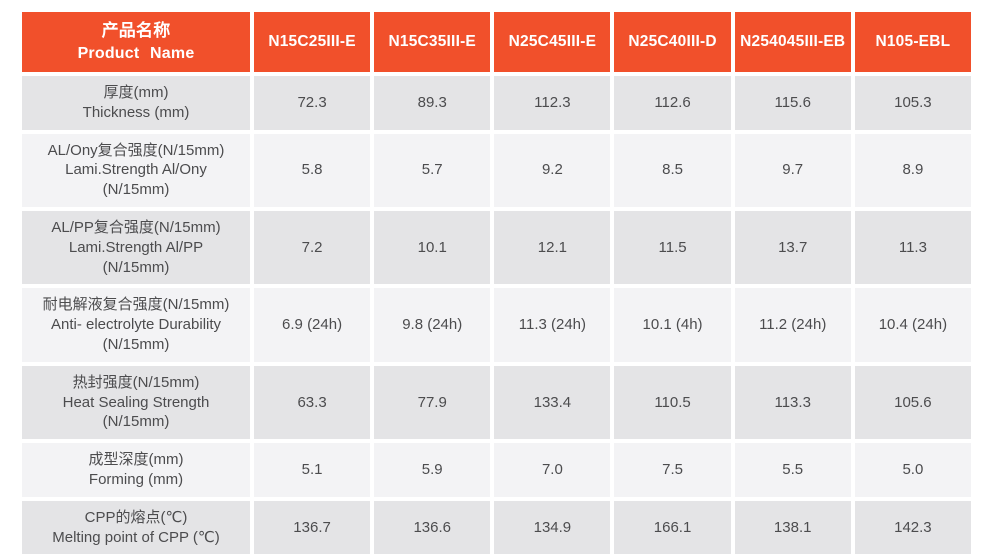 This screenshot has width=993, height=558. What do you see at coordinates (312, 103) in the screenshot?
I see `value-cell: 72.3` at bounding box center [312, 103].